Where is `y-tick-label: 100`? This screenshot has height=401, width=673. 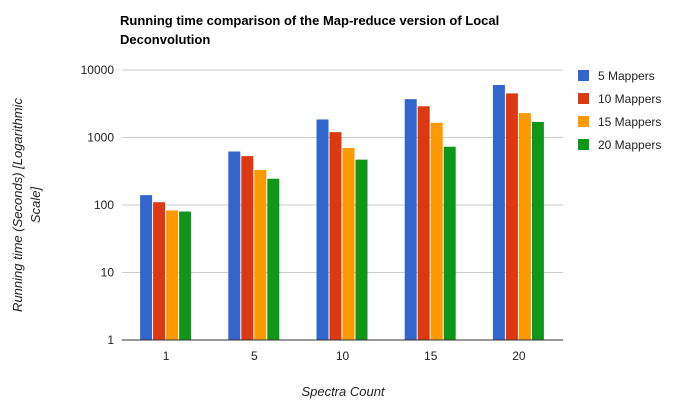
y-tick-label: 100 is located at coordinates (104, 205).